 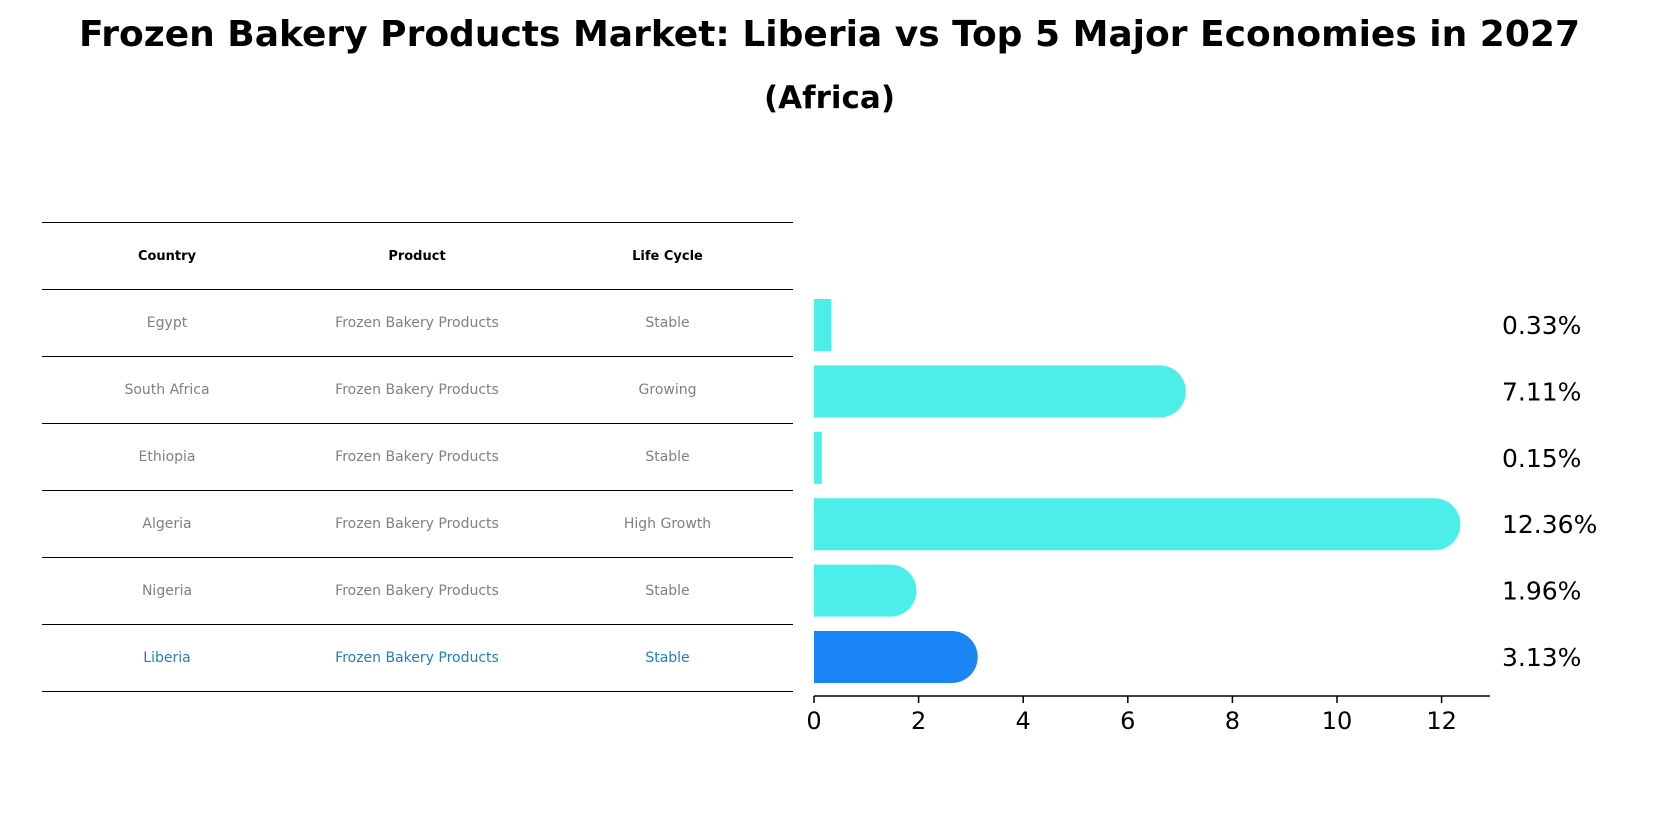 I want to click on header-product: Product, so click(x=417, y=256).